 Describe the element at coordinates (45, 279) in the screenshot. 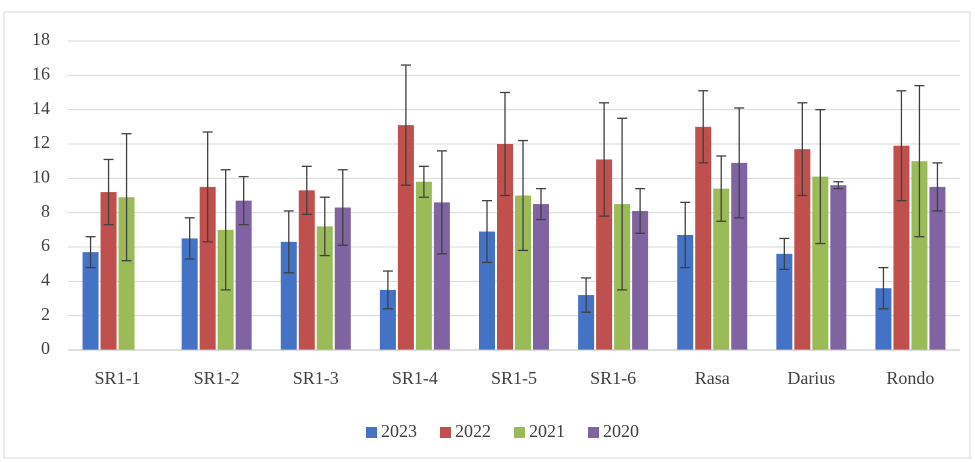

I see `y-tick-label: 4` at that location.